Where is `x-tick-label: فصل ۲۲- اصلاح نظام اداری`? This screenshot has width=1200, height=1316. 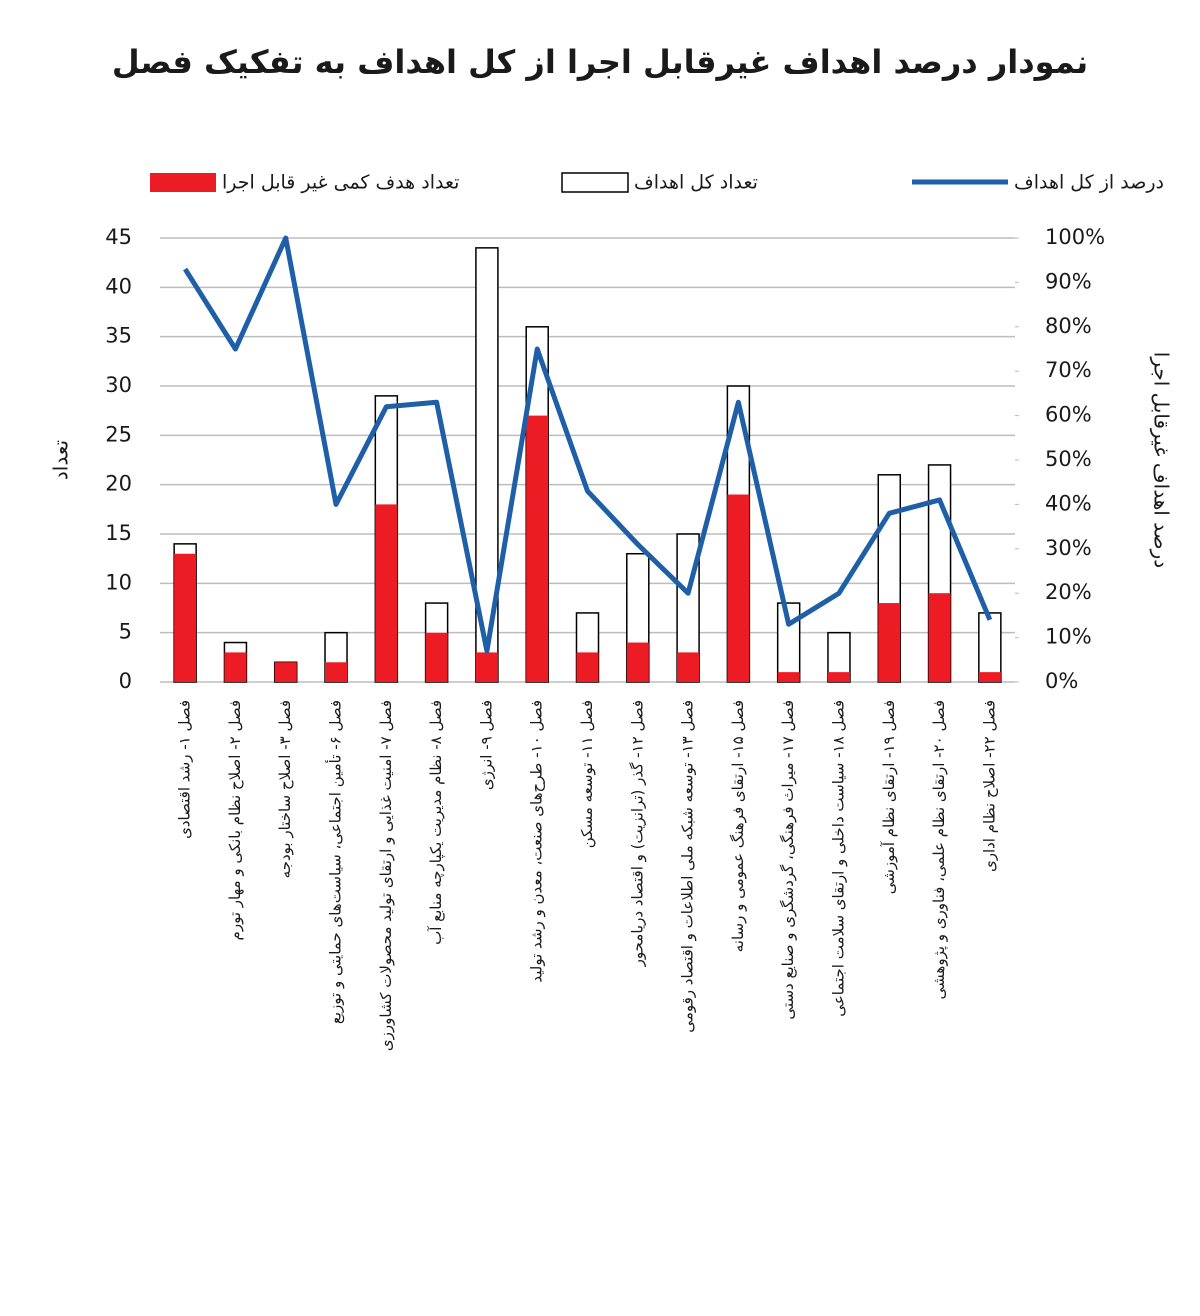 x-tick-label: فصل ۲۲- اصلاح نظام اداری is located at coordinates (989, 786).